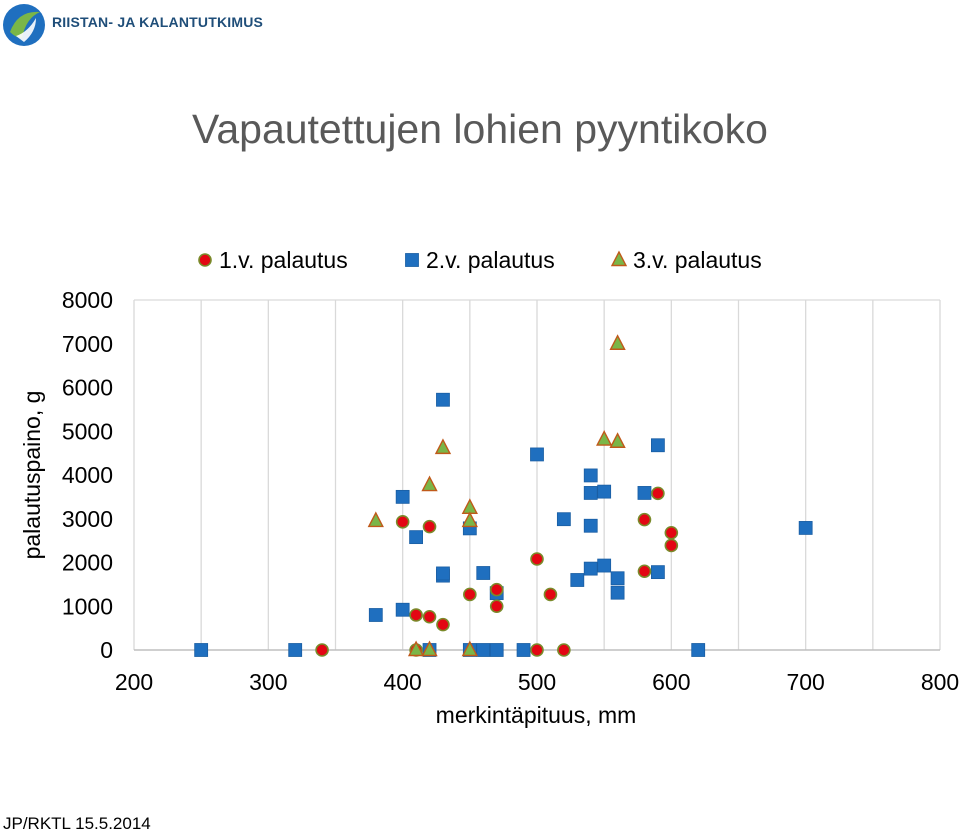  I want to click on page-title: Vapautettujen lohien pyyntikoko, so click(480, 129).